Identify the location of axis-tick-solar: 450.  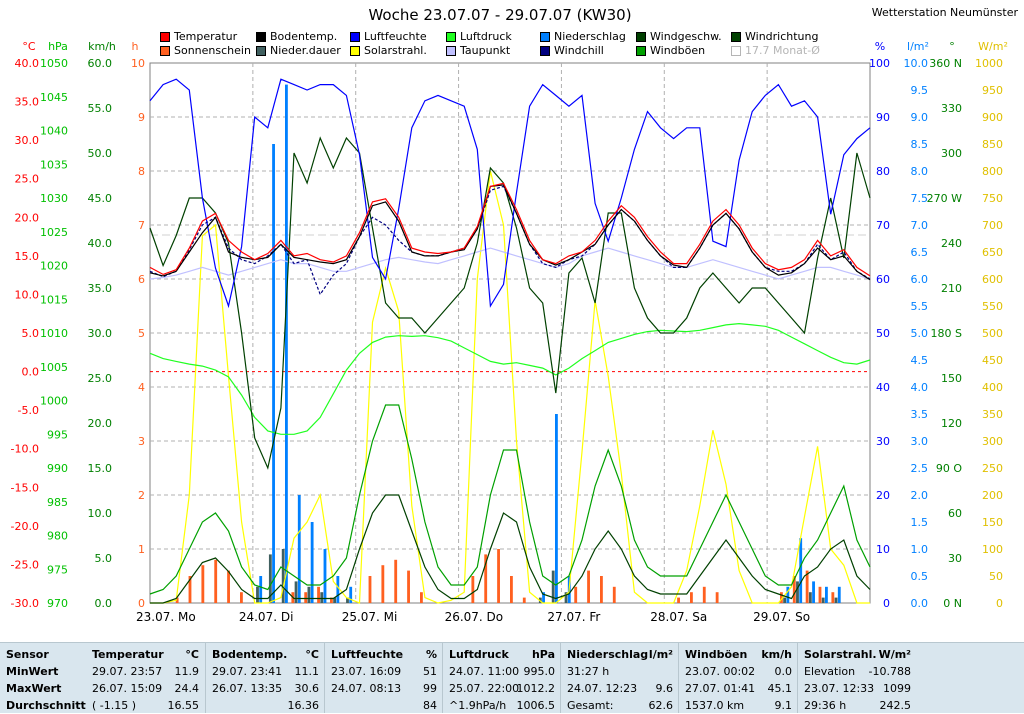
(992, 360).